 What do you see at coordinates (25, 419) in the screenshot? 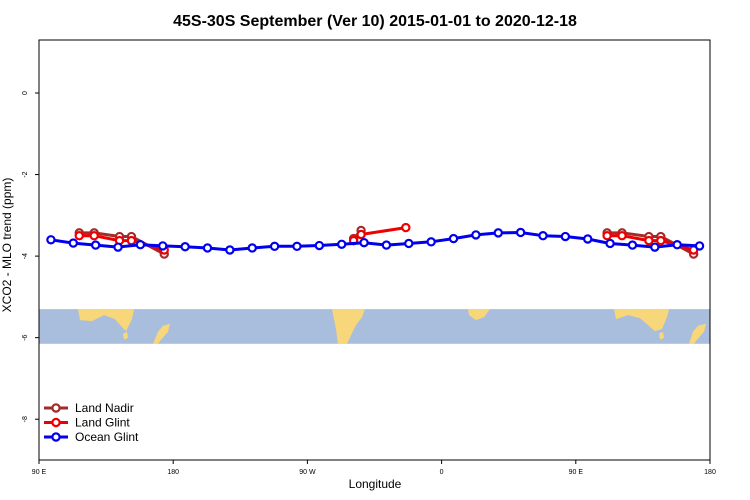
I see `y-tick-label: -8` at bounding box center [25, 419].